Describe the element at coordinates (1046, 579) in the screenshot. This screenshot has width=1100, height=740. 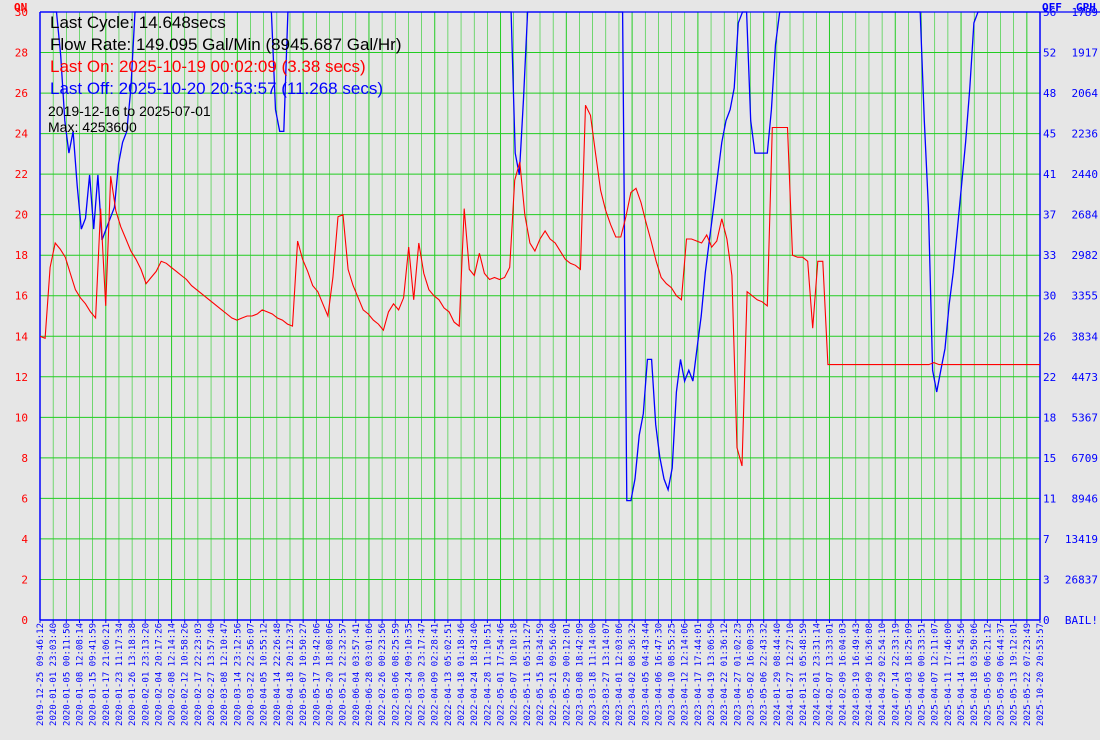
I see `off-tick-label: 3` at that location.